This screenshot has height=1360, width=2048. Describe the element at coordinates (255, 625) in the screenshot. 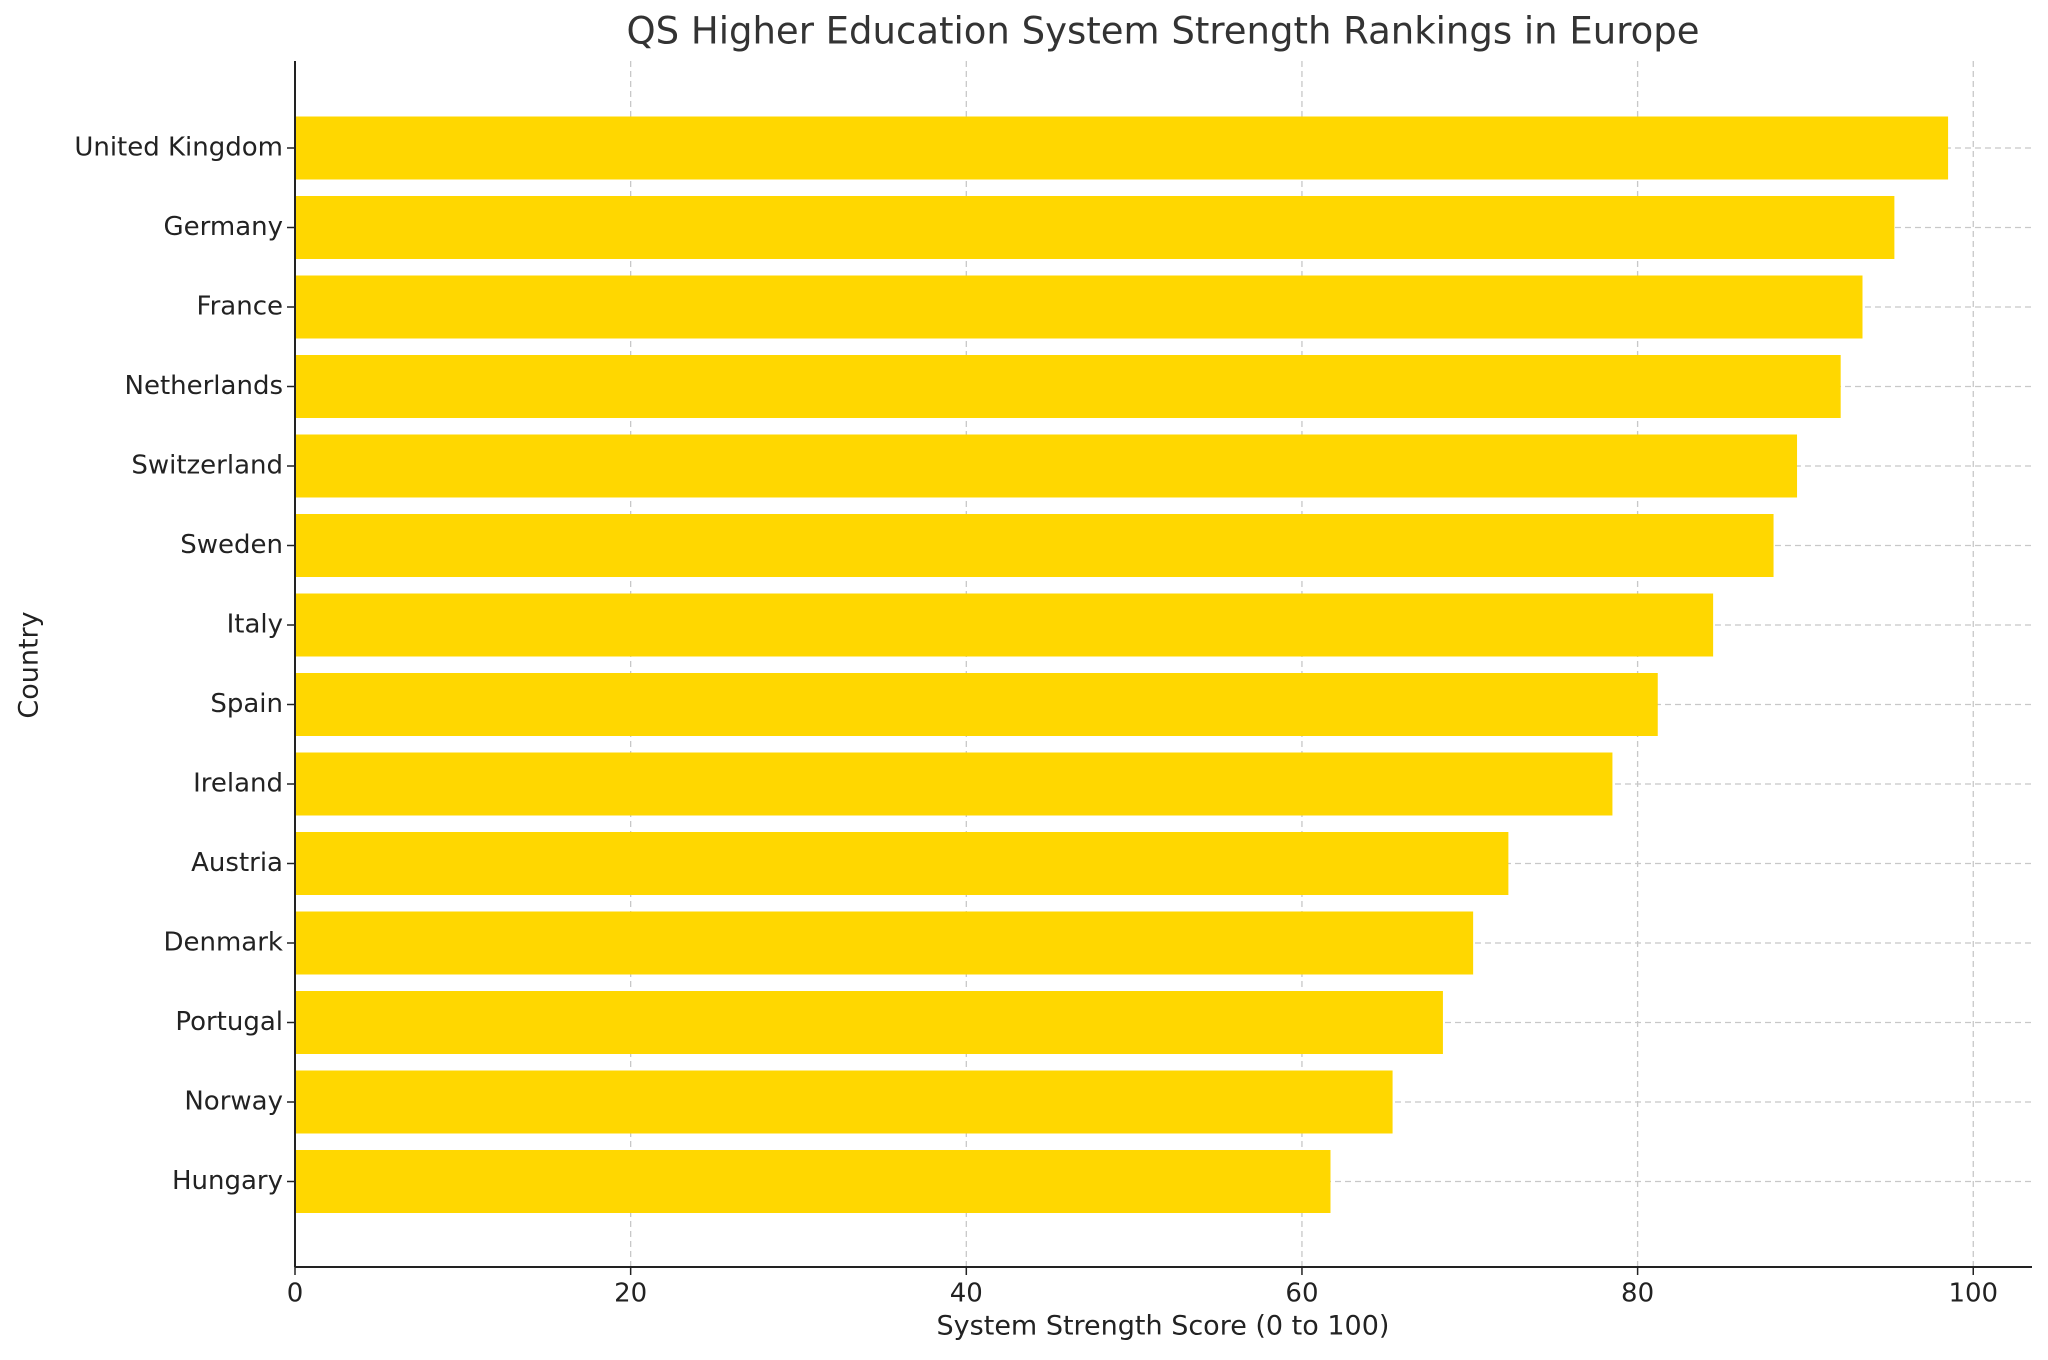

I see `y-tick-label: Italy` at that location.